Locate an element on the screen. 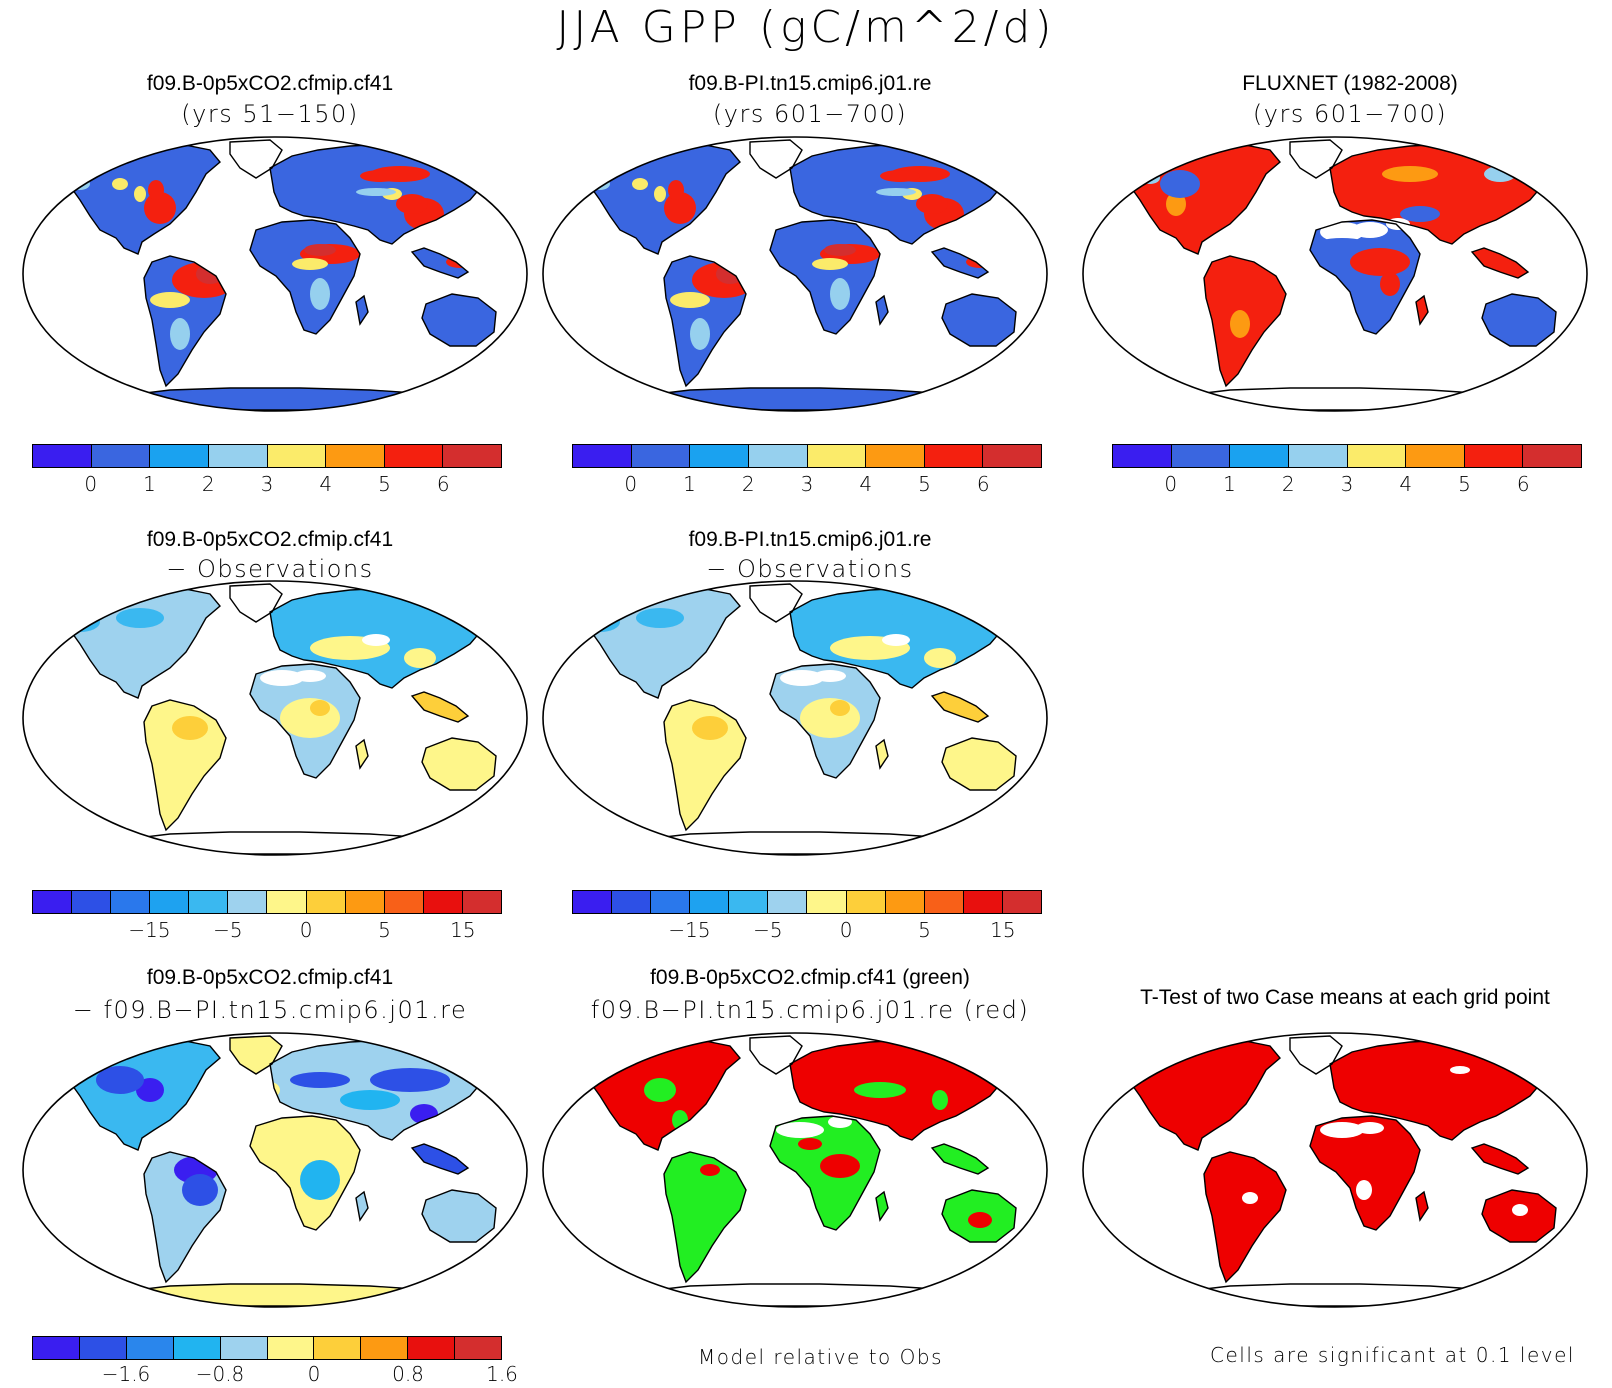 This screenshot has height=1388, width=1612. colorbar-tick-label: −5 is located at coordinates (228, 930).